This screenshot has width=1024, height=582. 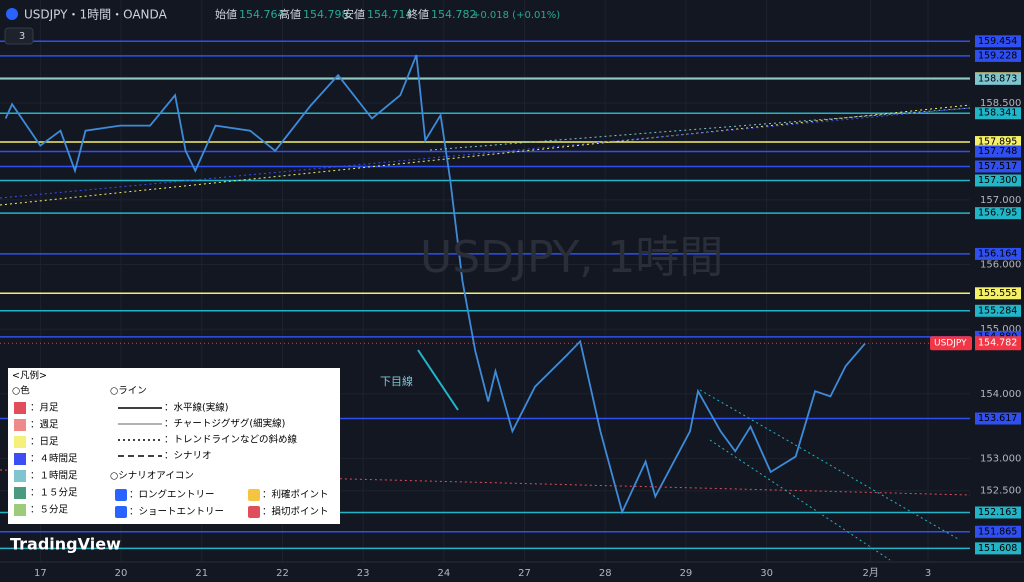 What do you see at coordinates (363, 573) in the screenshot?
I see `x-tick-label: 23` at bounding box center [363, 573].